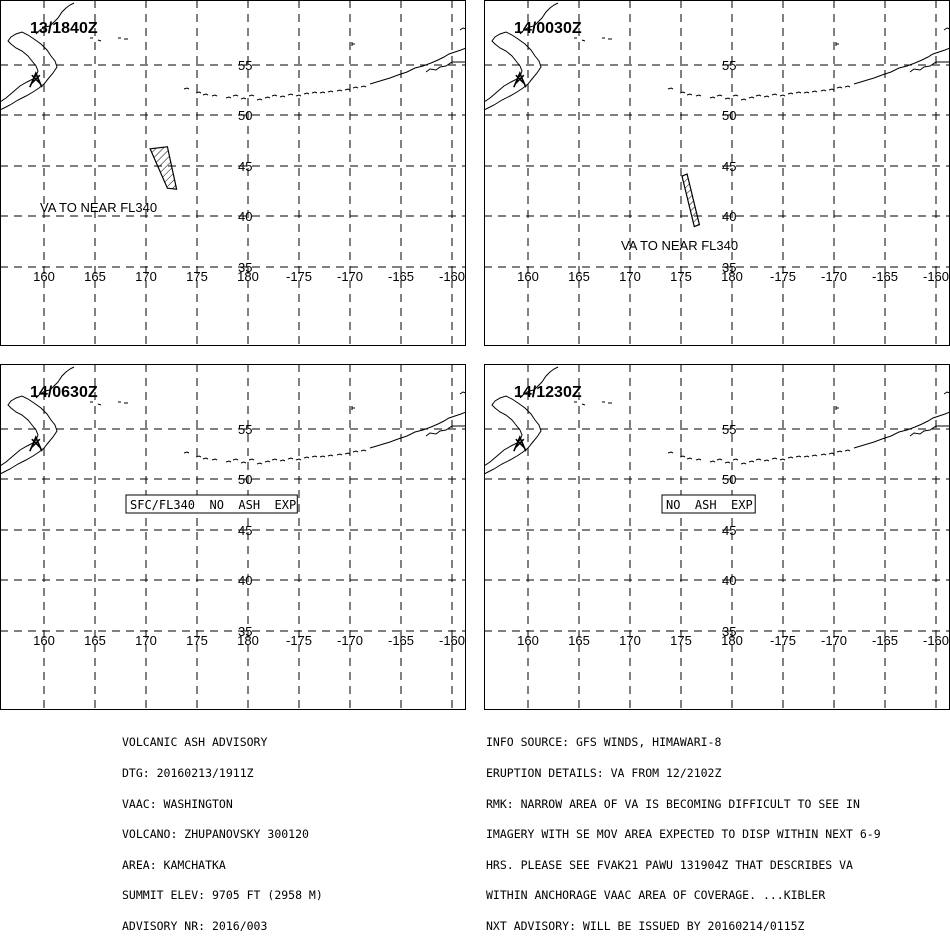 Image resolution: width=950 pixels, height=941 pixels. Describe the element at coordinates (215, 834) in the screenshot. I see `advisory-line: VOLCANO: ZHUPANOVSKY 300120` at that location.